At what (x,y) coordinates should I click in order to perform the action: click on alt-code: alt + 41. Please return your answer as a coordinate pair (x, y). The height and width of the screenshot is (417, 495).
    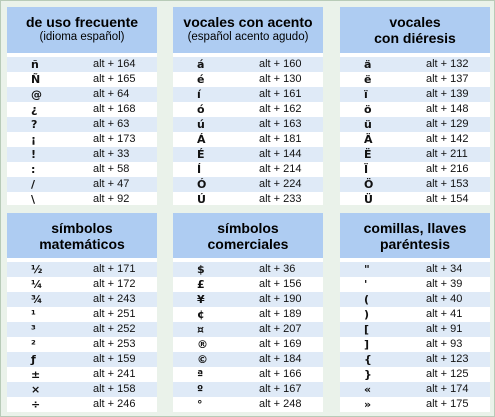
    Looking at the image, I should click on (444, 314).